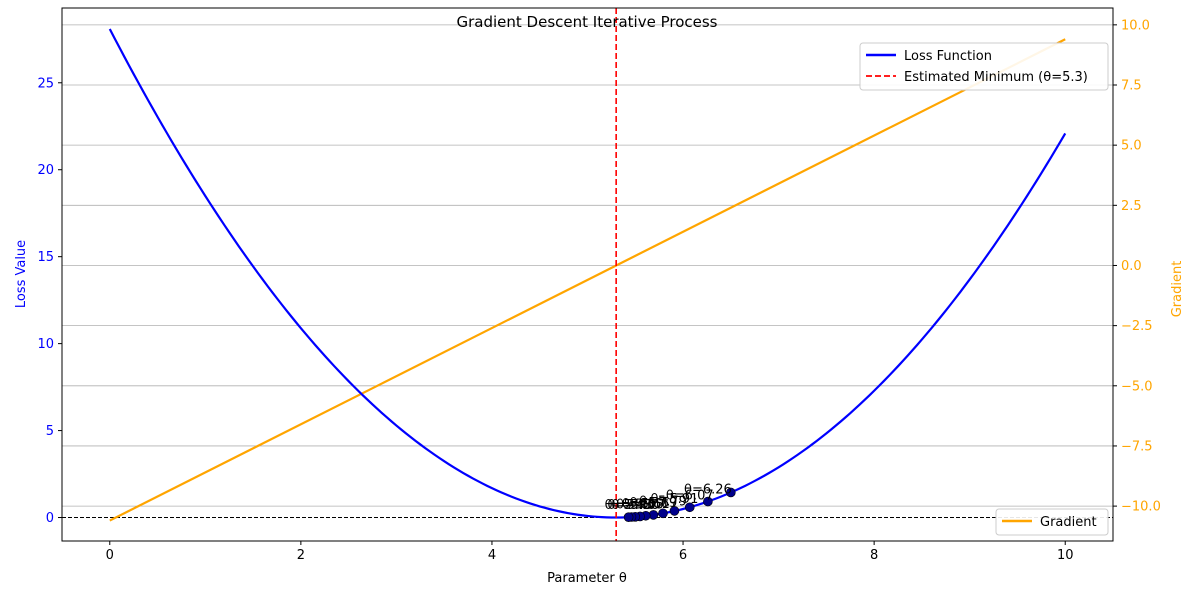 The image size is (1200, 600). What do you see at coordinates (50, 518) in the screenshot?
I see `y-left-tick-label-0: 0` at bounding box center [50, 518].